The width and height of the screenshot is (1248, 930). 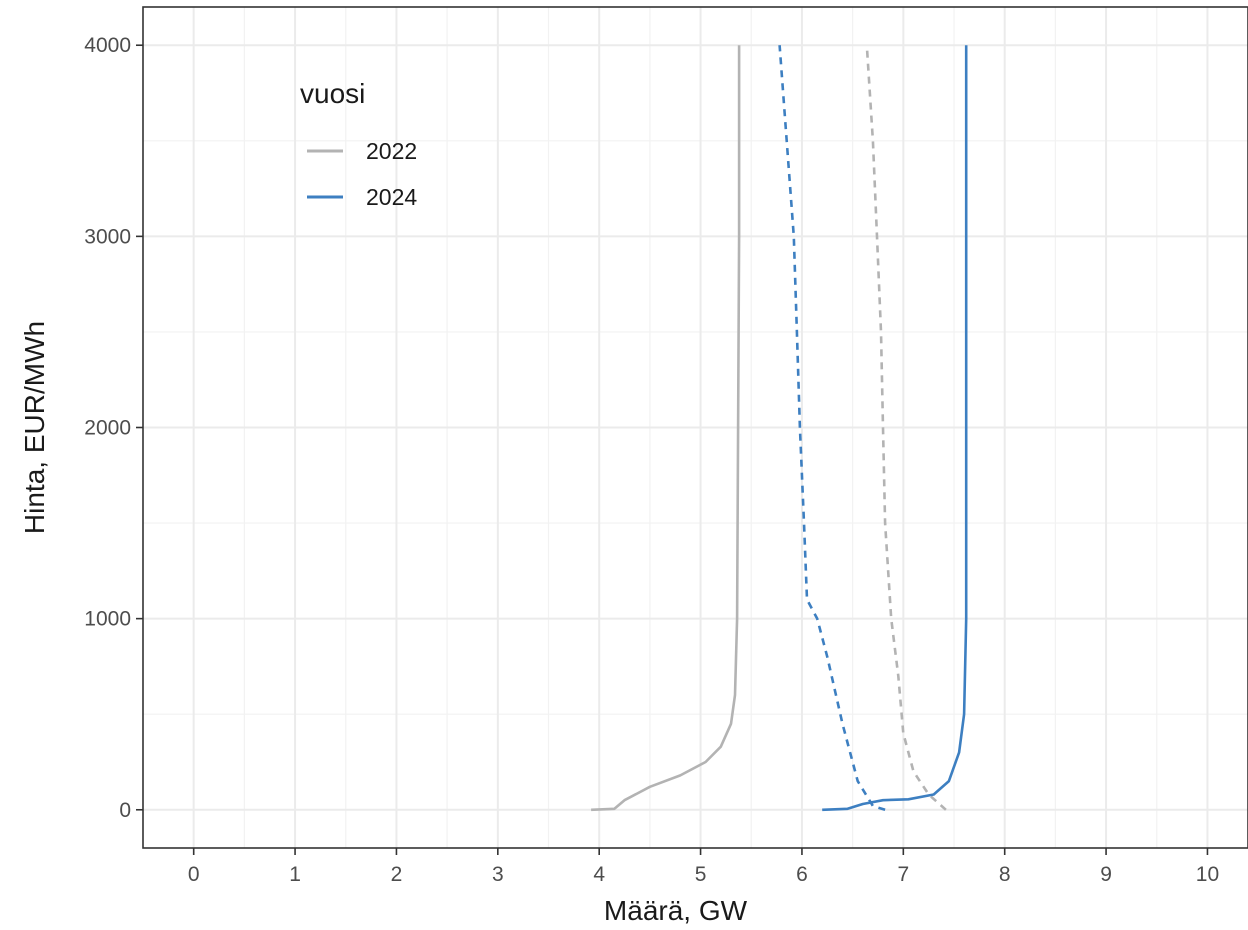 What do you see at coordinates (107, 428) in the screenshot?
I see `y-tick-label: 2000` at bounding box center [107, 428].